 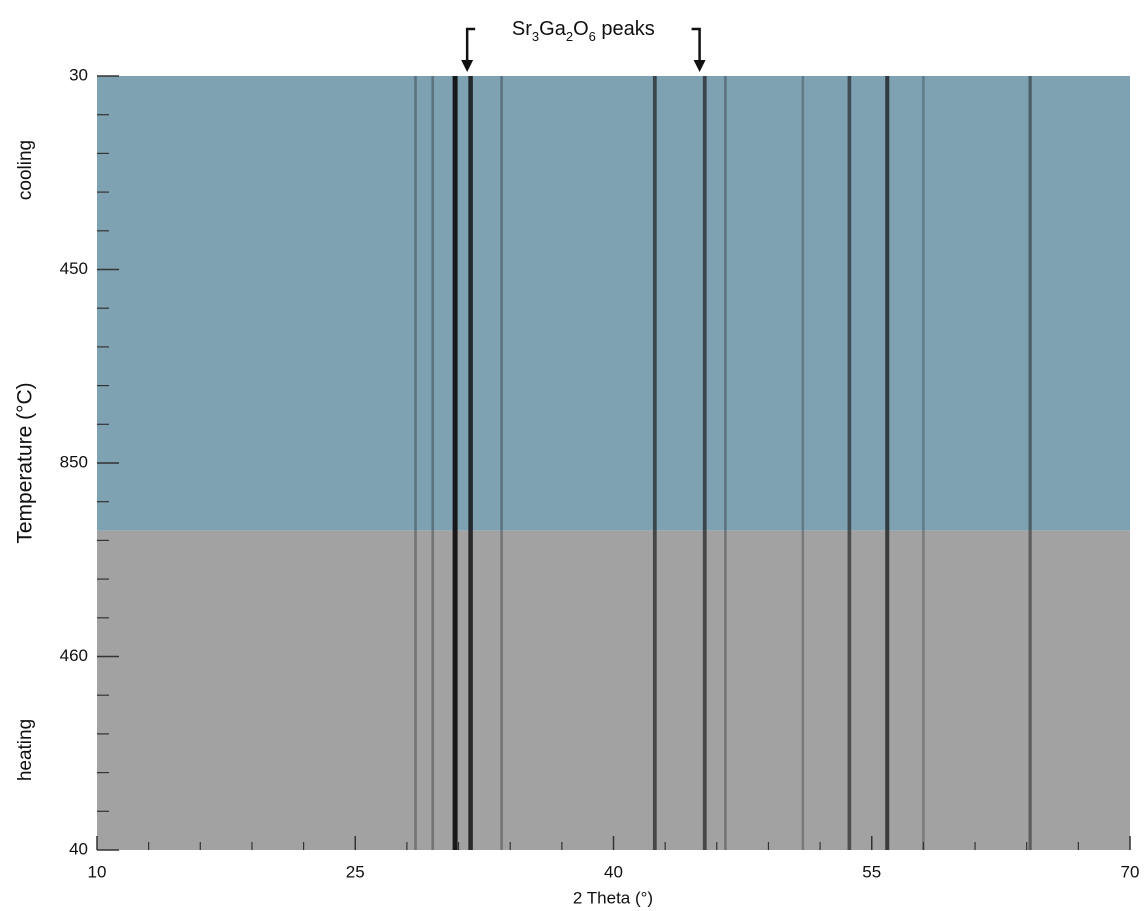 I want to click on region-label: heating, so click(x=25, y=750).